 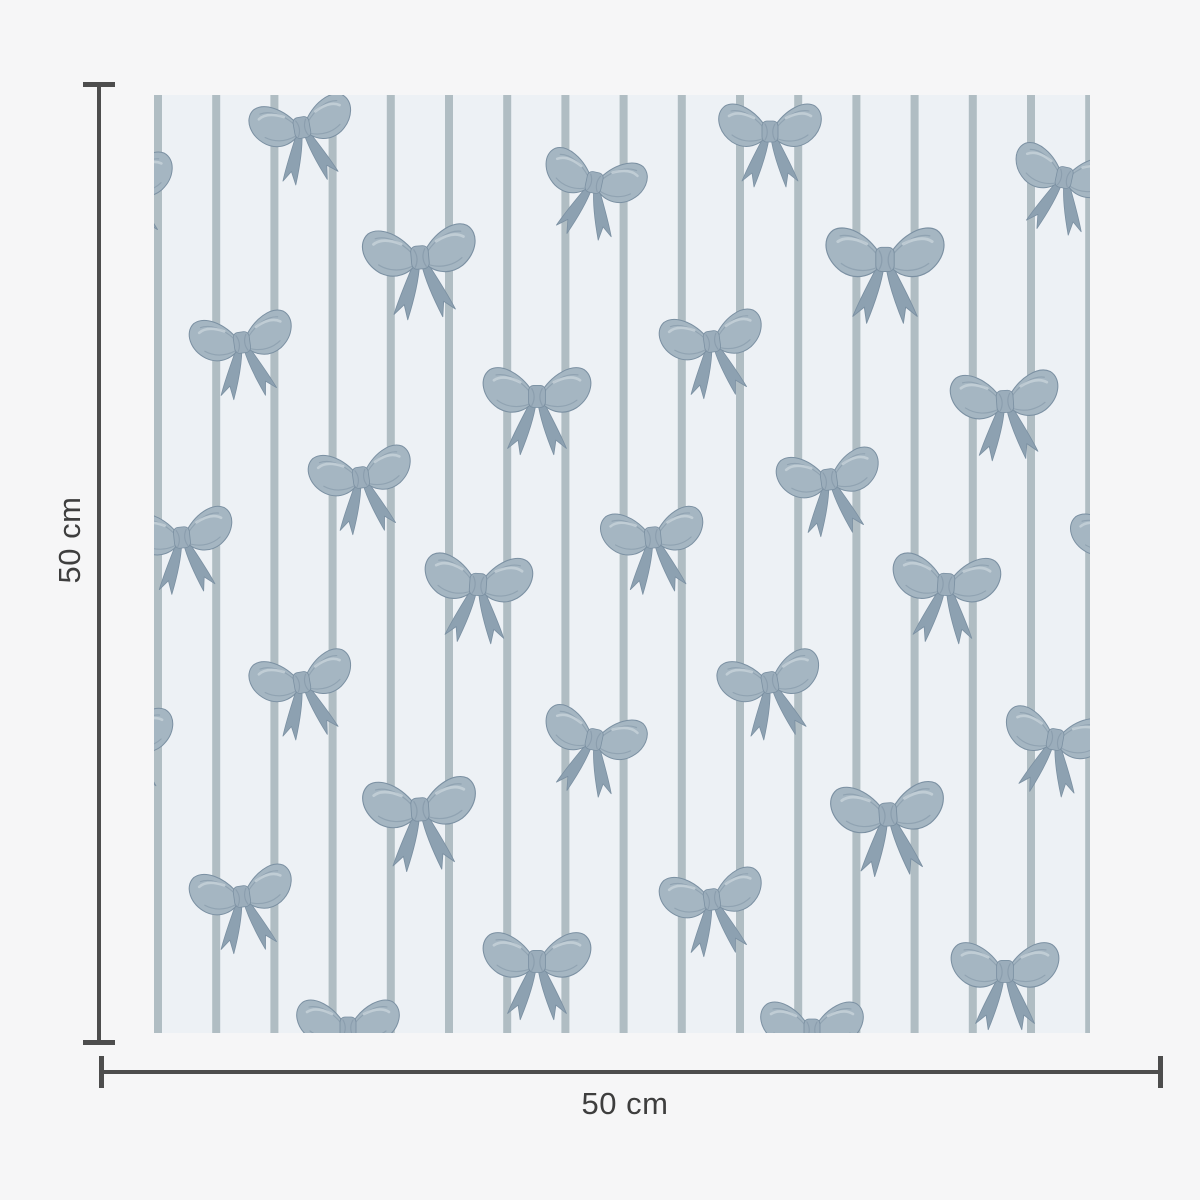 What do you see at coordinates (1160, 1072) in the screenshot?
I see `width-dimension-right-cap` at bounding box center [1160, 1072].